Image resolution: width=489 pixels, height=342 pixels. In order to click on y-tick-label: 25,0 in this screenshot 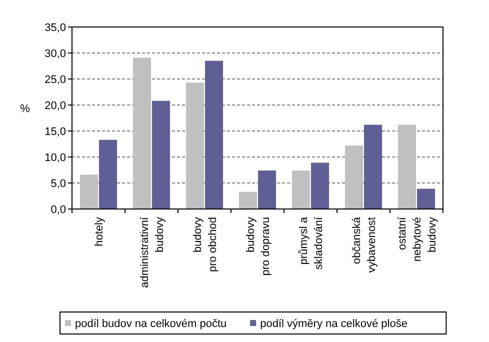, I will do `click(55, 80)`.